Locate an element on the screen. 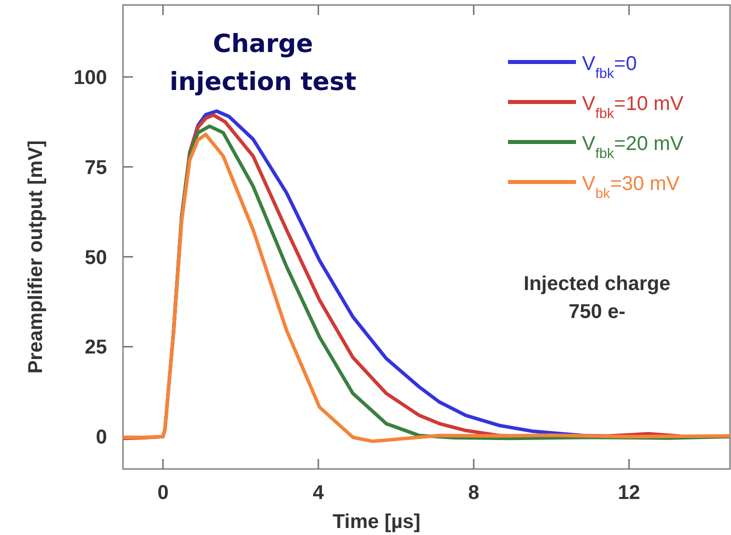 This screenshot has height=535, width=731. y-tick-label: 75 is located at coordinates (95, 167).